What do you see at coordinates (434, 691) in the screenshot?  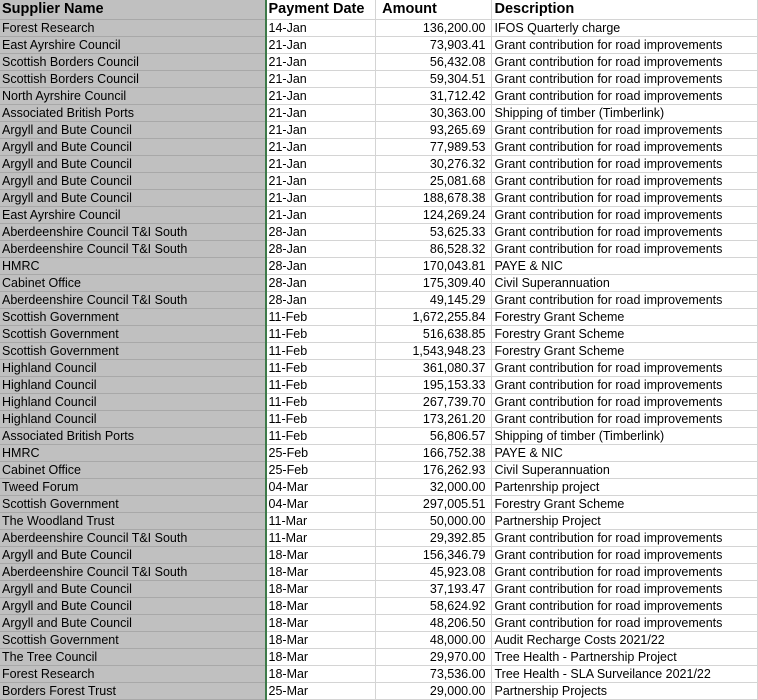 I see `amount-cell: 29,000.00` at bounding box center [434, 691].